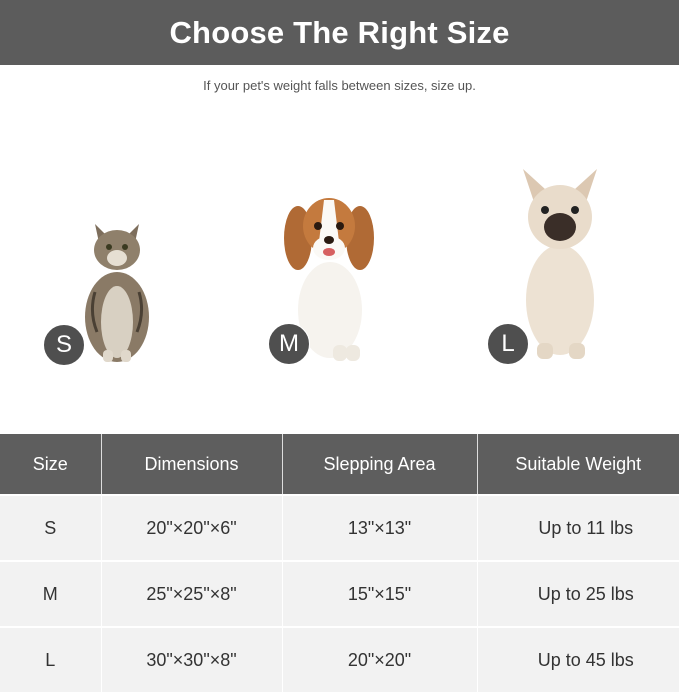  I want to click on bulldog-image, so click(560, 264).